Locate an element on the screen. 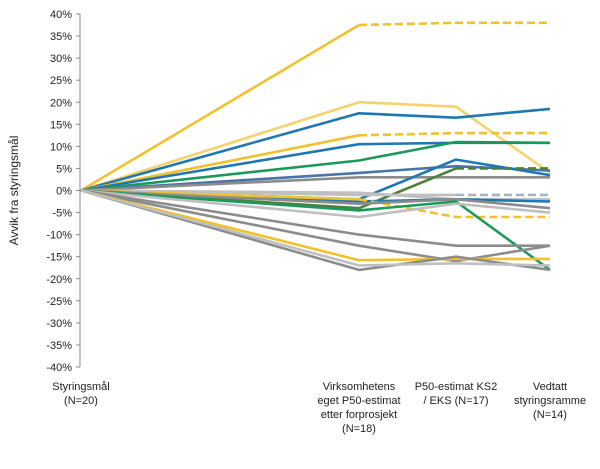 This screenshot has width=600, height=469. y-tick-label: 20% is located at coordinates (61, 103).